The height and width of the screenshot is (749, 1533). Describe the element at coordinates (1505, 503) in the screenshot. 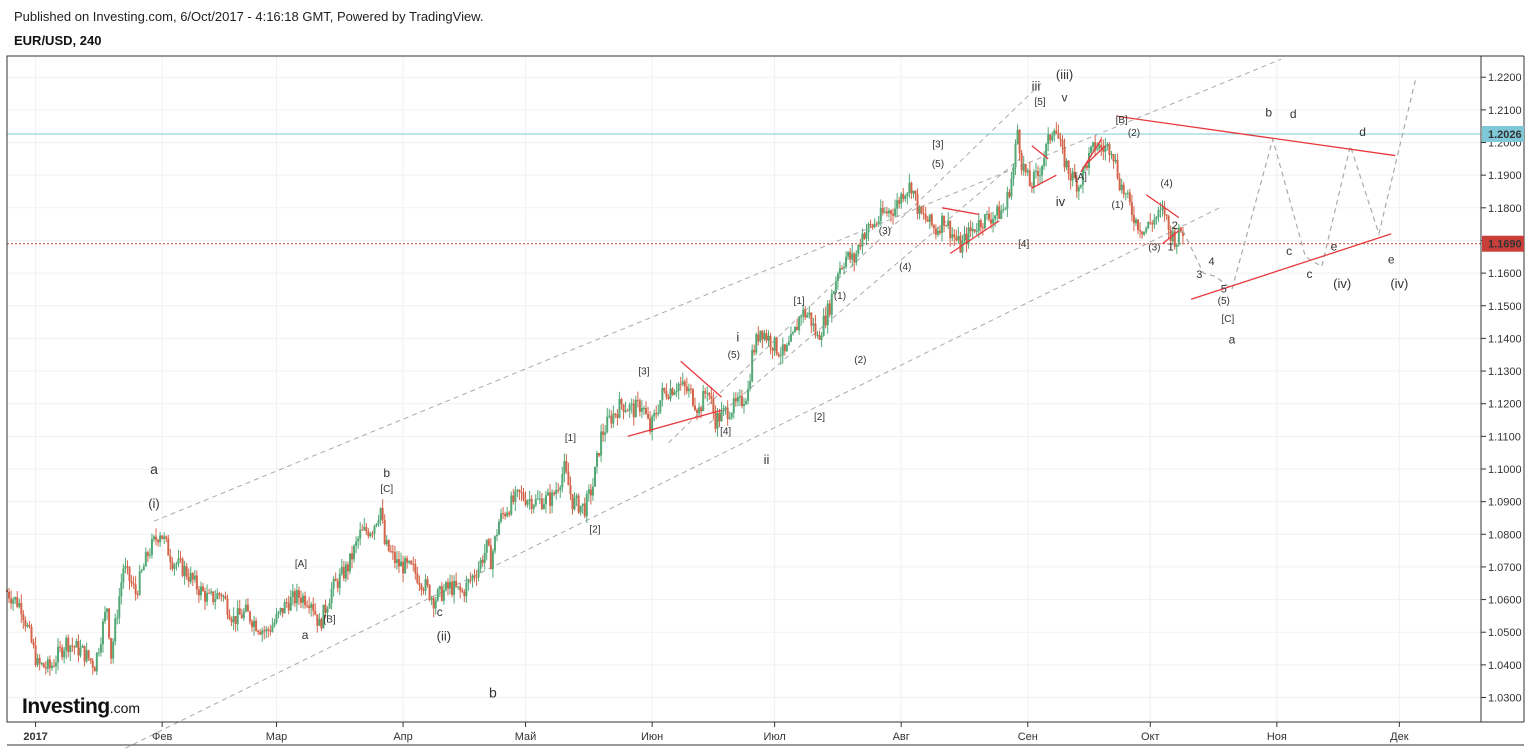

I see `price-tick-label: 1.0900` at that location.